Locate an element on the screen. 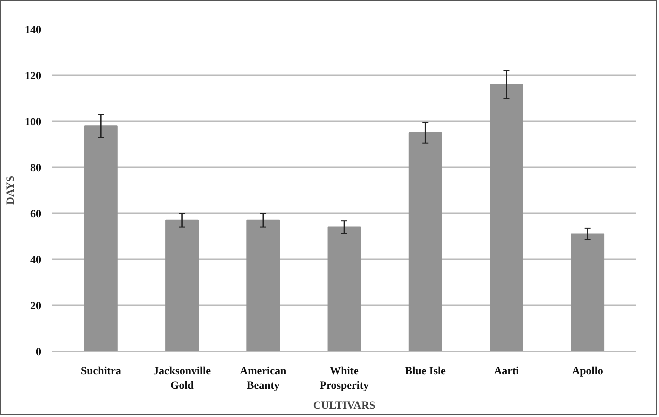 The image size is (659, 417). y-tick-label: 0 is located at coordinates (39, 352).